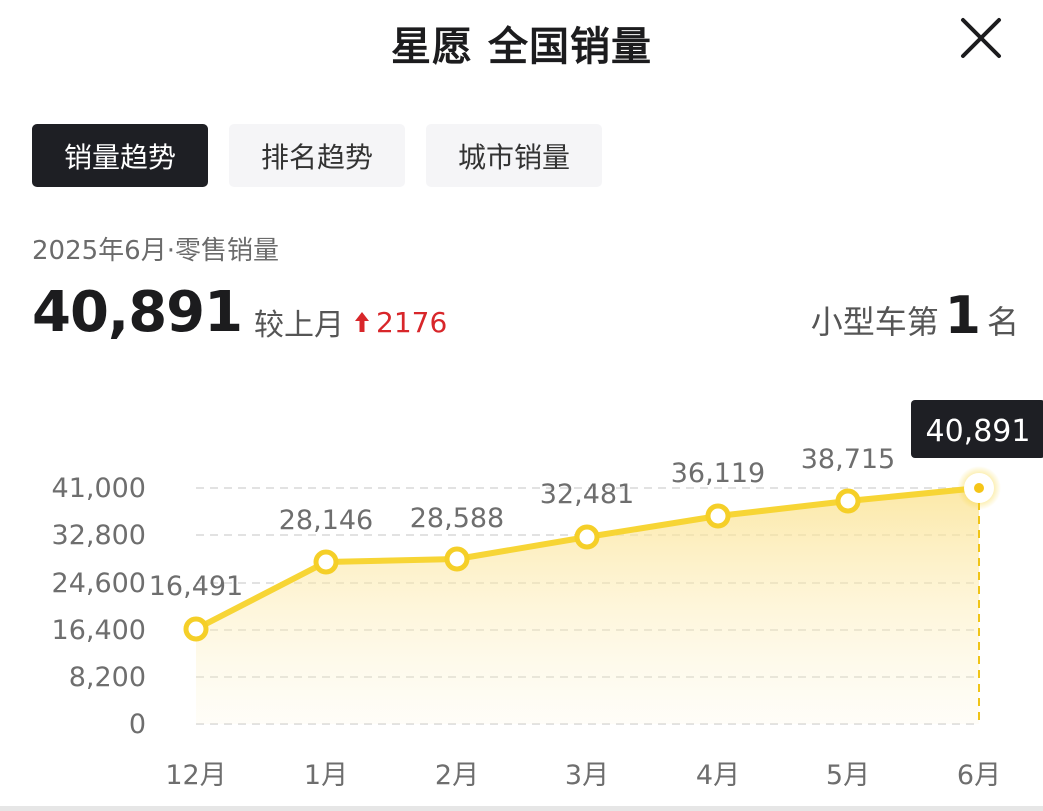 The width and height of the screenshot is (1043, 811). Describe the element at coordinates (874, 322) in the screenshot. I see `rank-prefix: 小型车第` at that location.